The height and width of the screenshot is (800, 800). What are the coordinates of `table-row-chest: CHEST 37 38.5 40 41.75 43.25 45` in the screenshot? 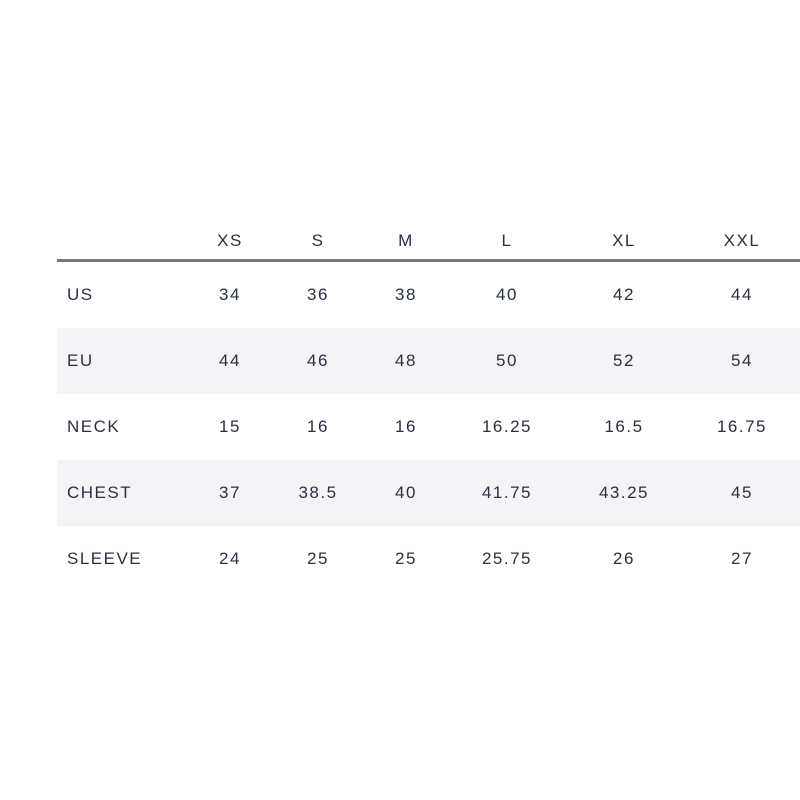 It's located at (428, 493).